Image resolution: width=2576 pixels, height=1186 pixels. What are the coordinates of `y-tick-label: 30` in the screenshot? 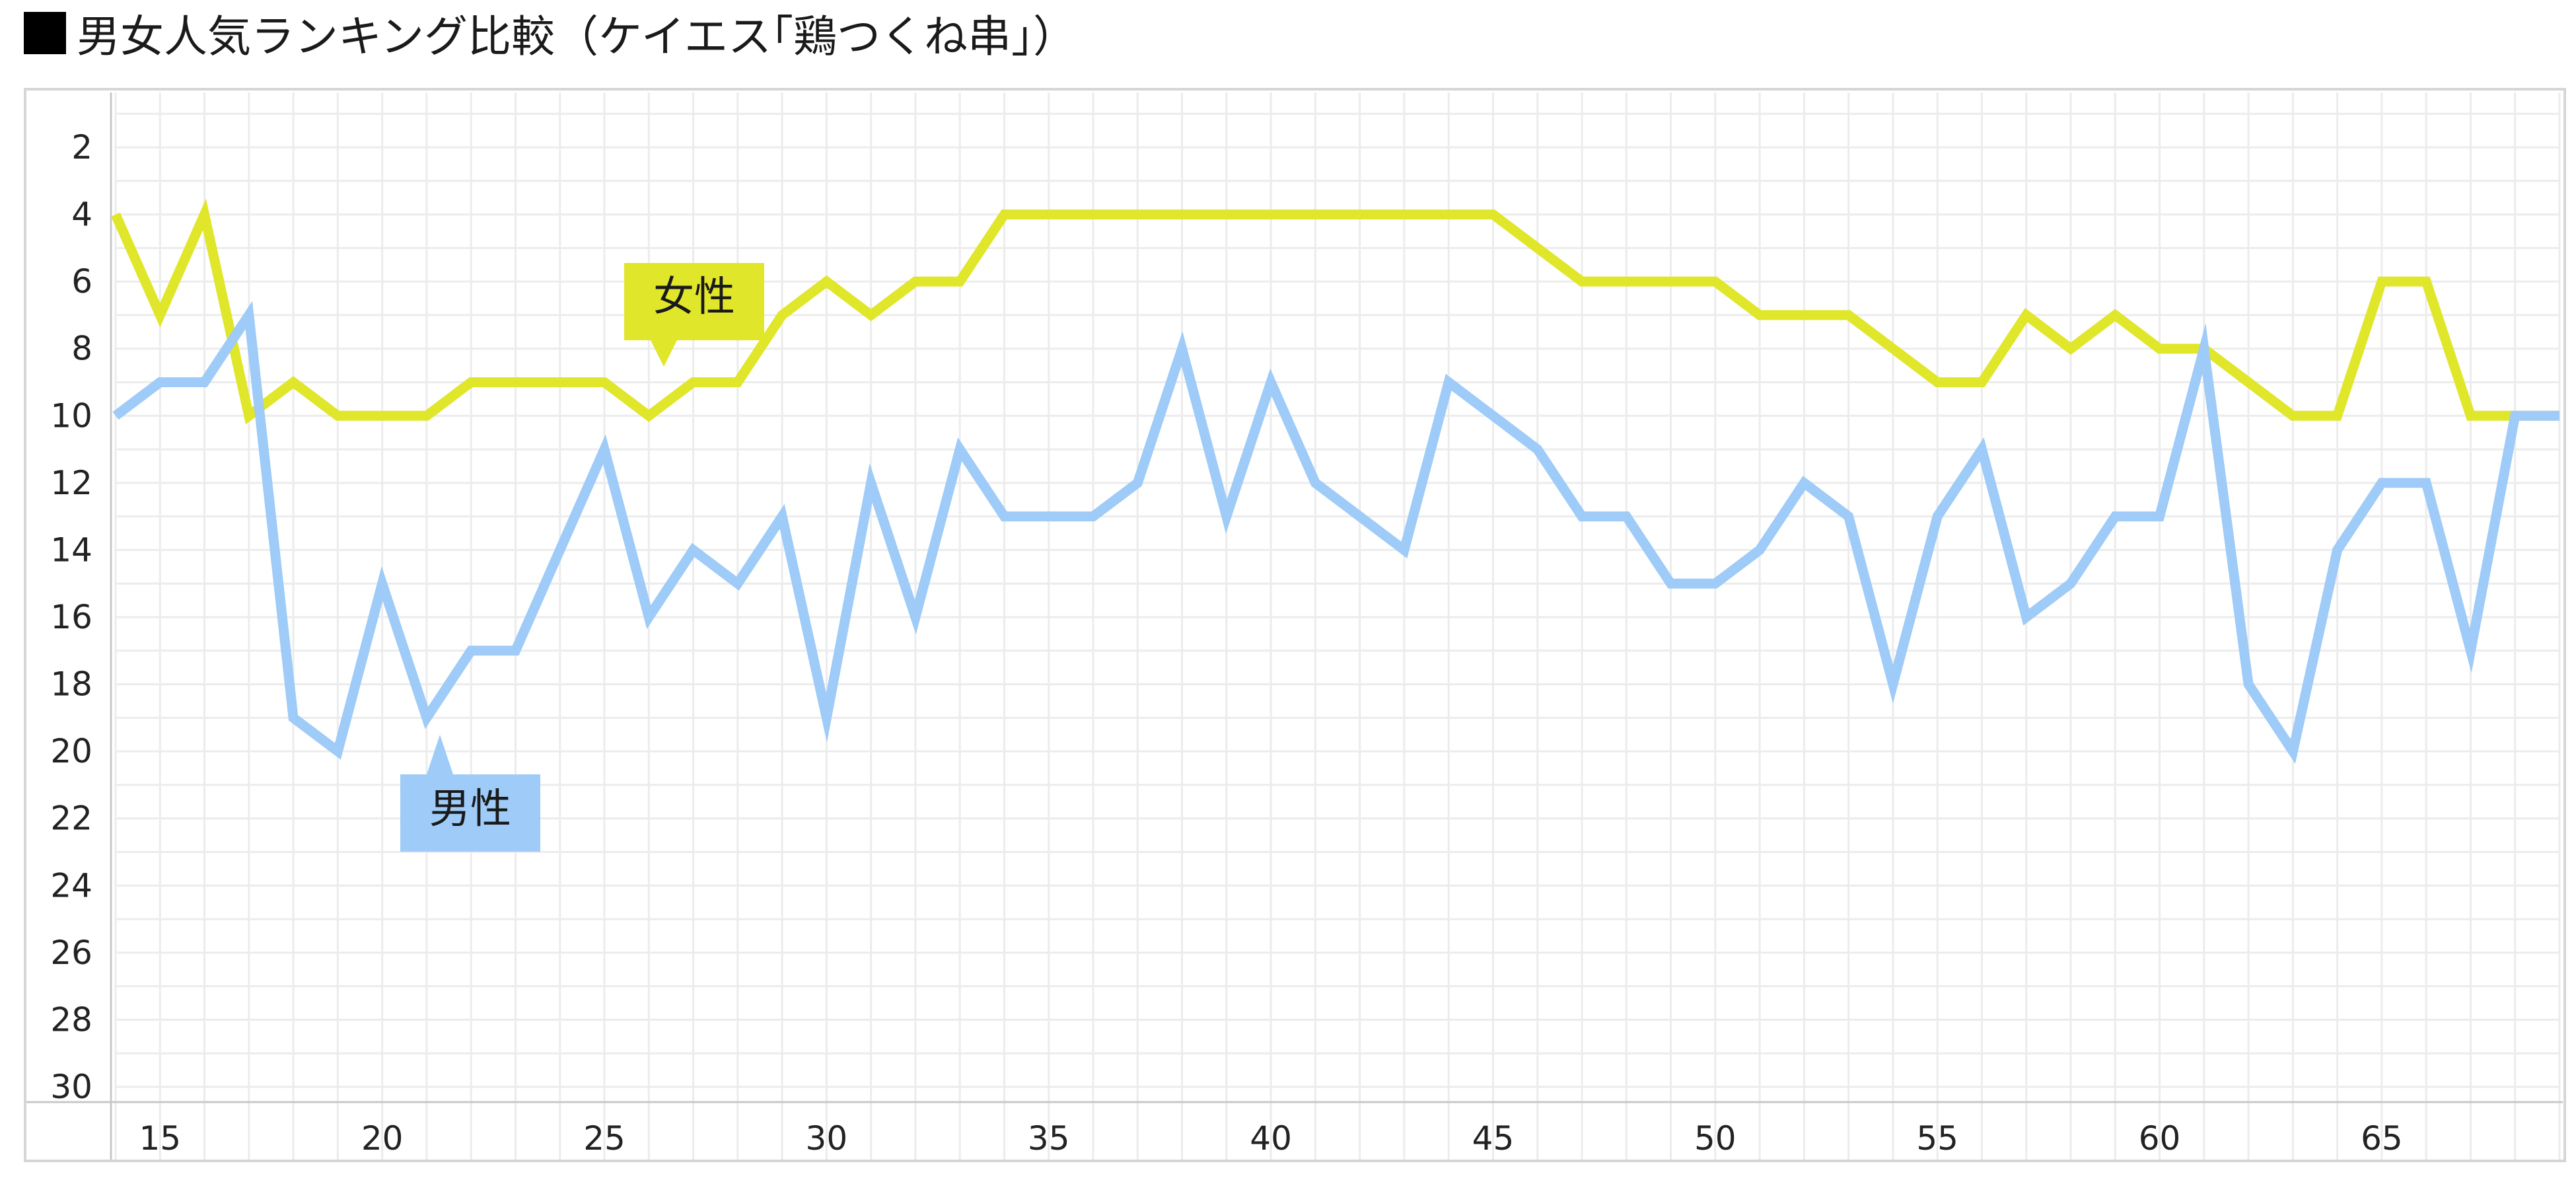 It's located at (71, 1087).